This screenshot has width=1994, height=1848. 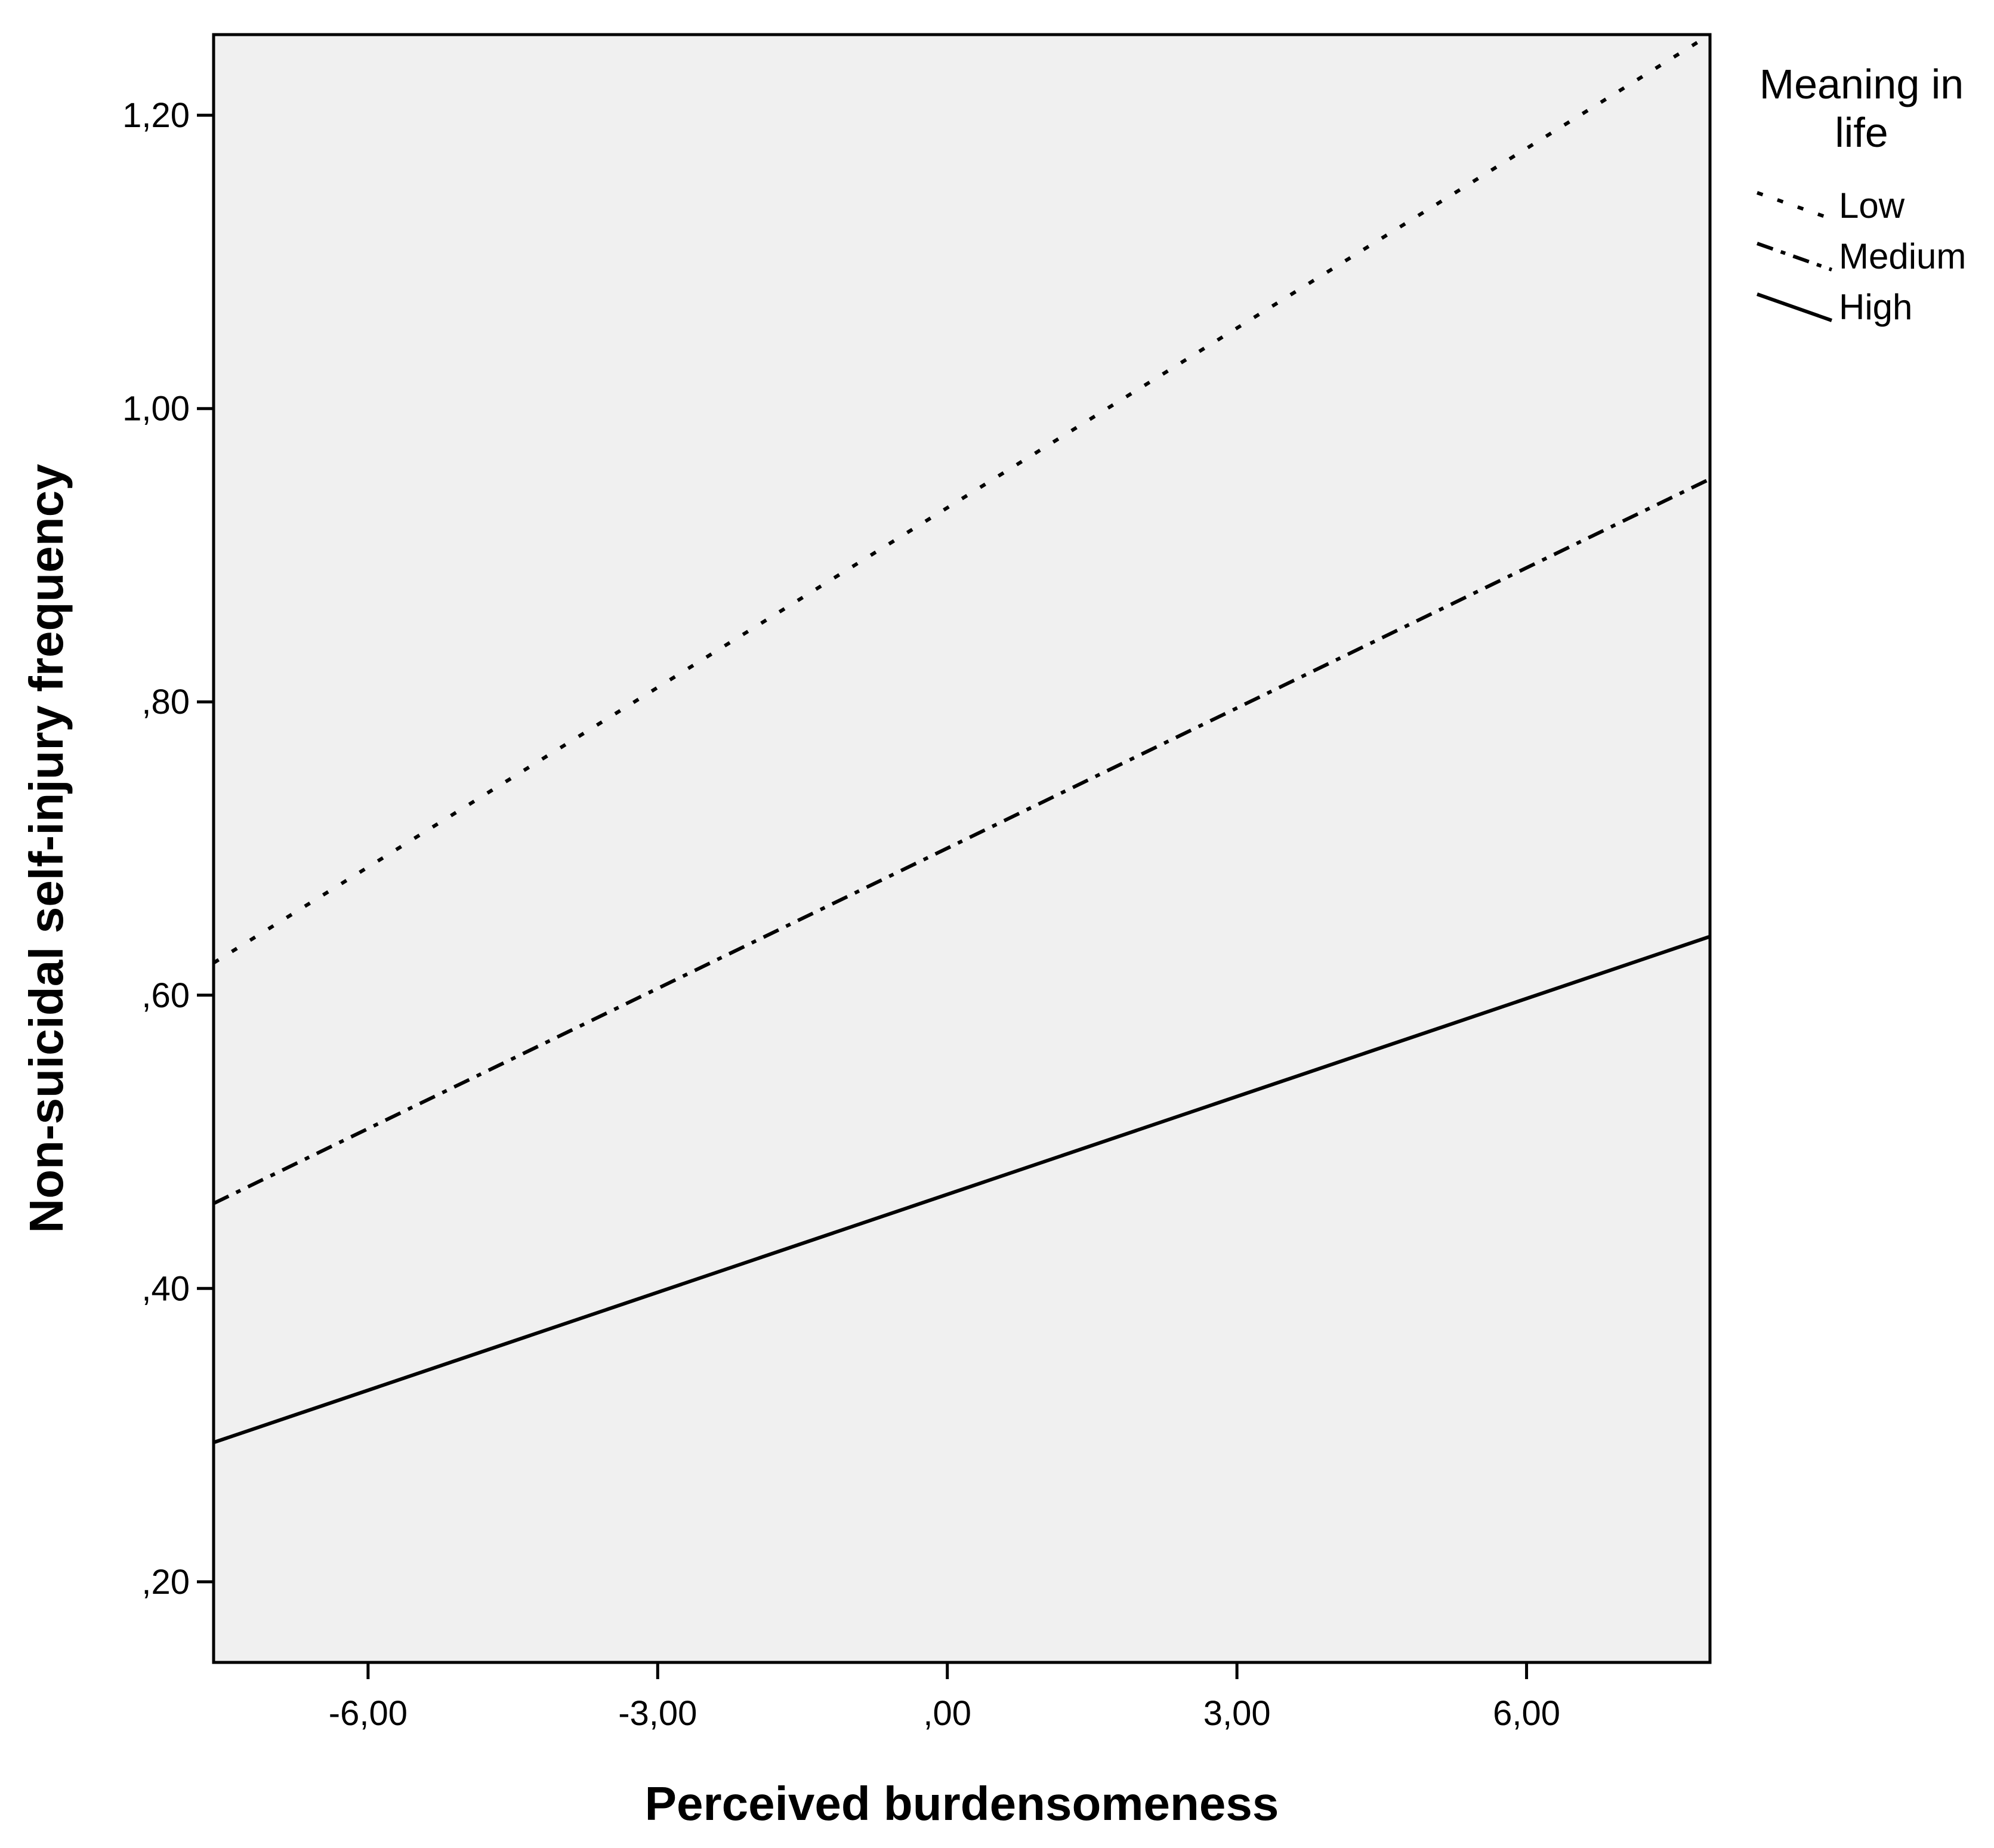 I want to click on y-tick-label: 1,00, so click(x=156, y=409).